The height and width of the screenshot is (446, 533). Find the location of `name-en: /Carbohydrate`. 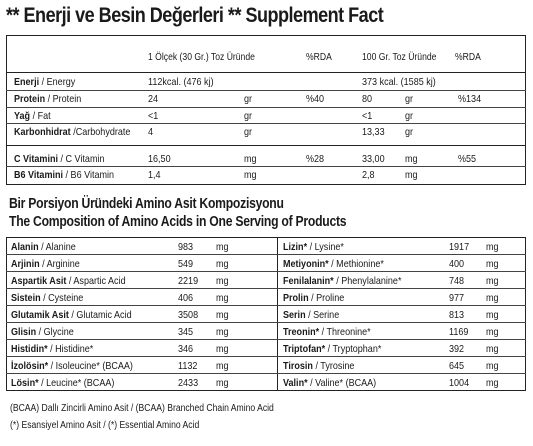

name-en: /Carbohydrate is located at coordinates (100, 132).